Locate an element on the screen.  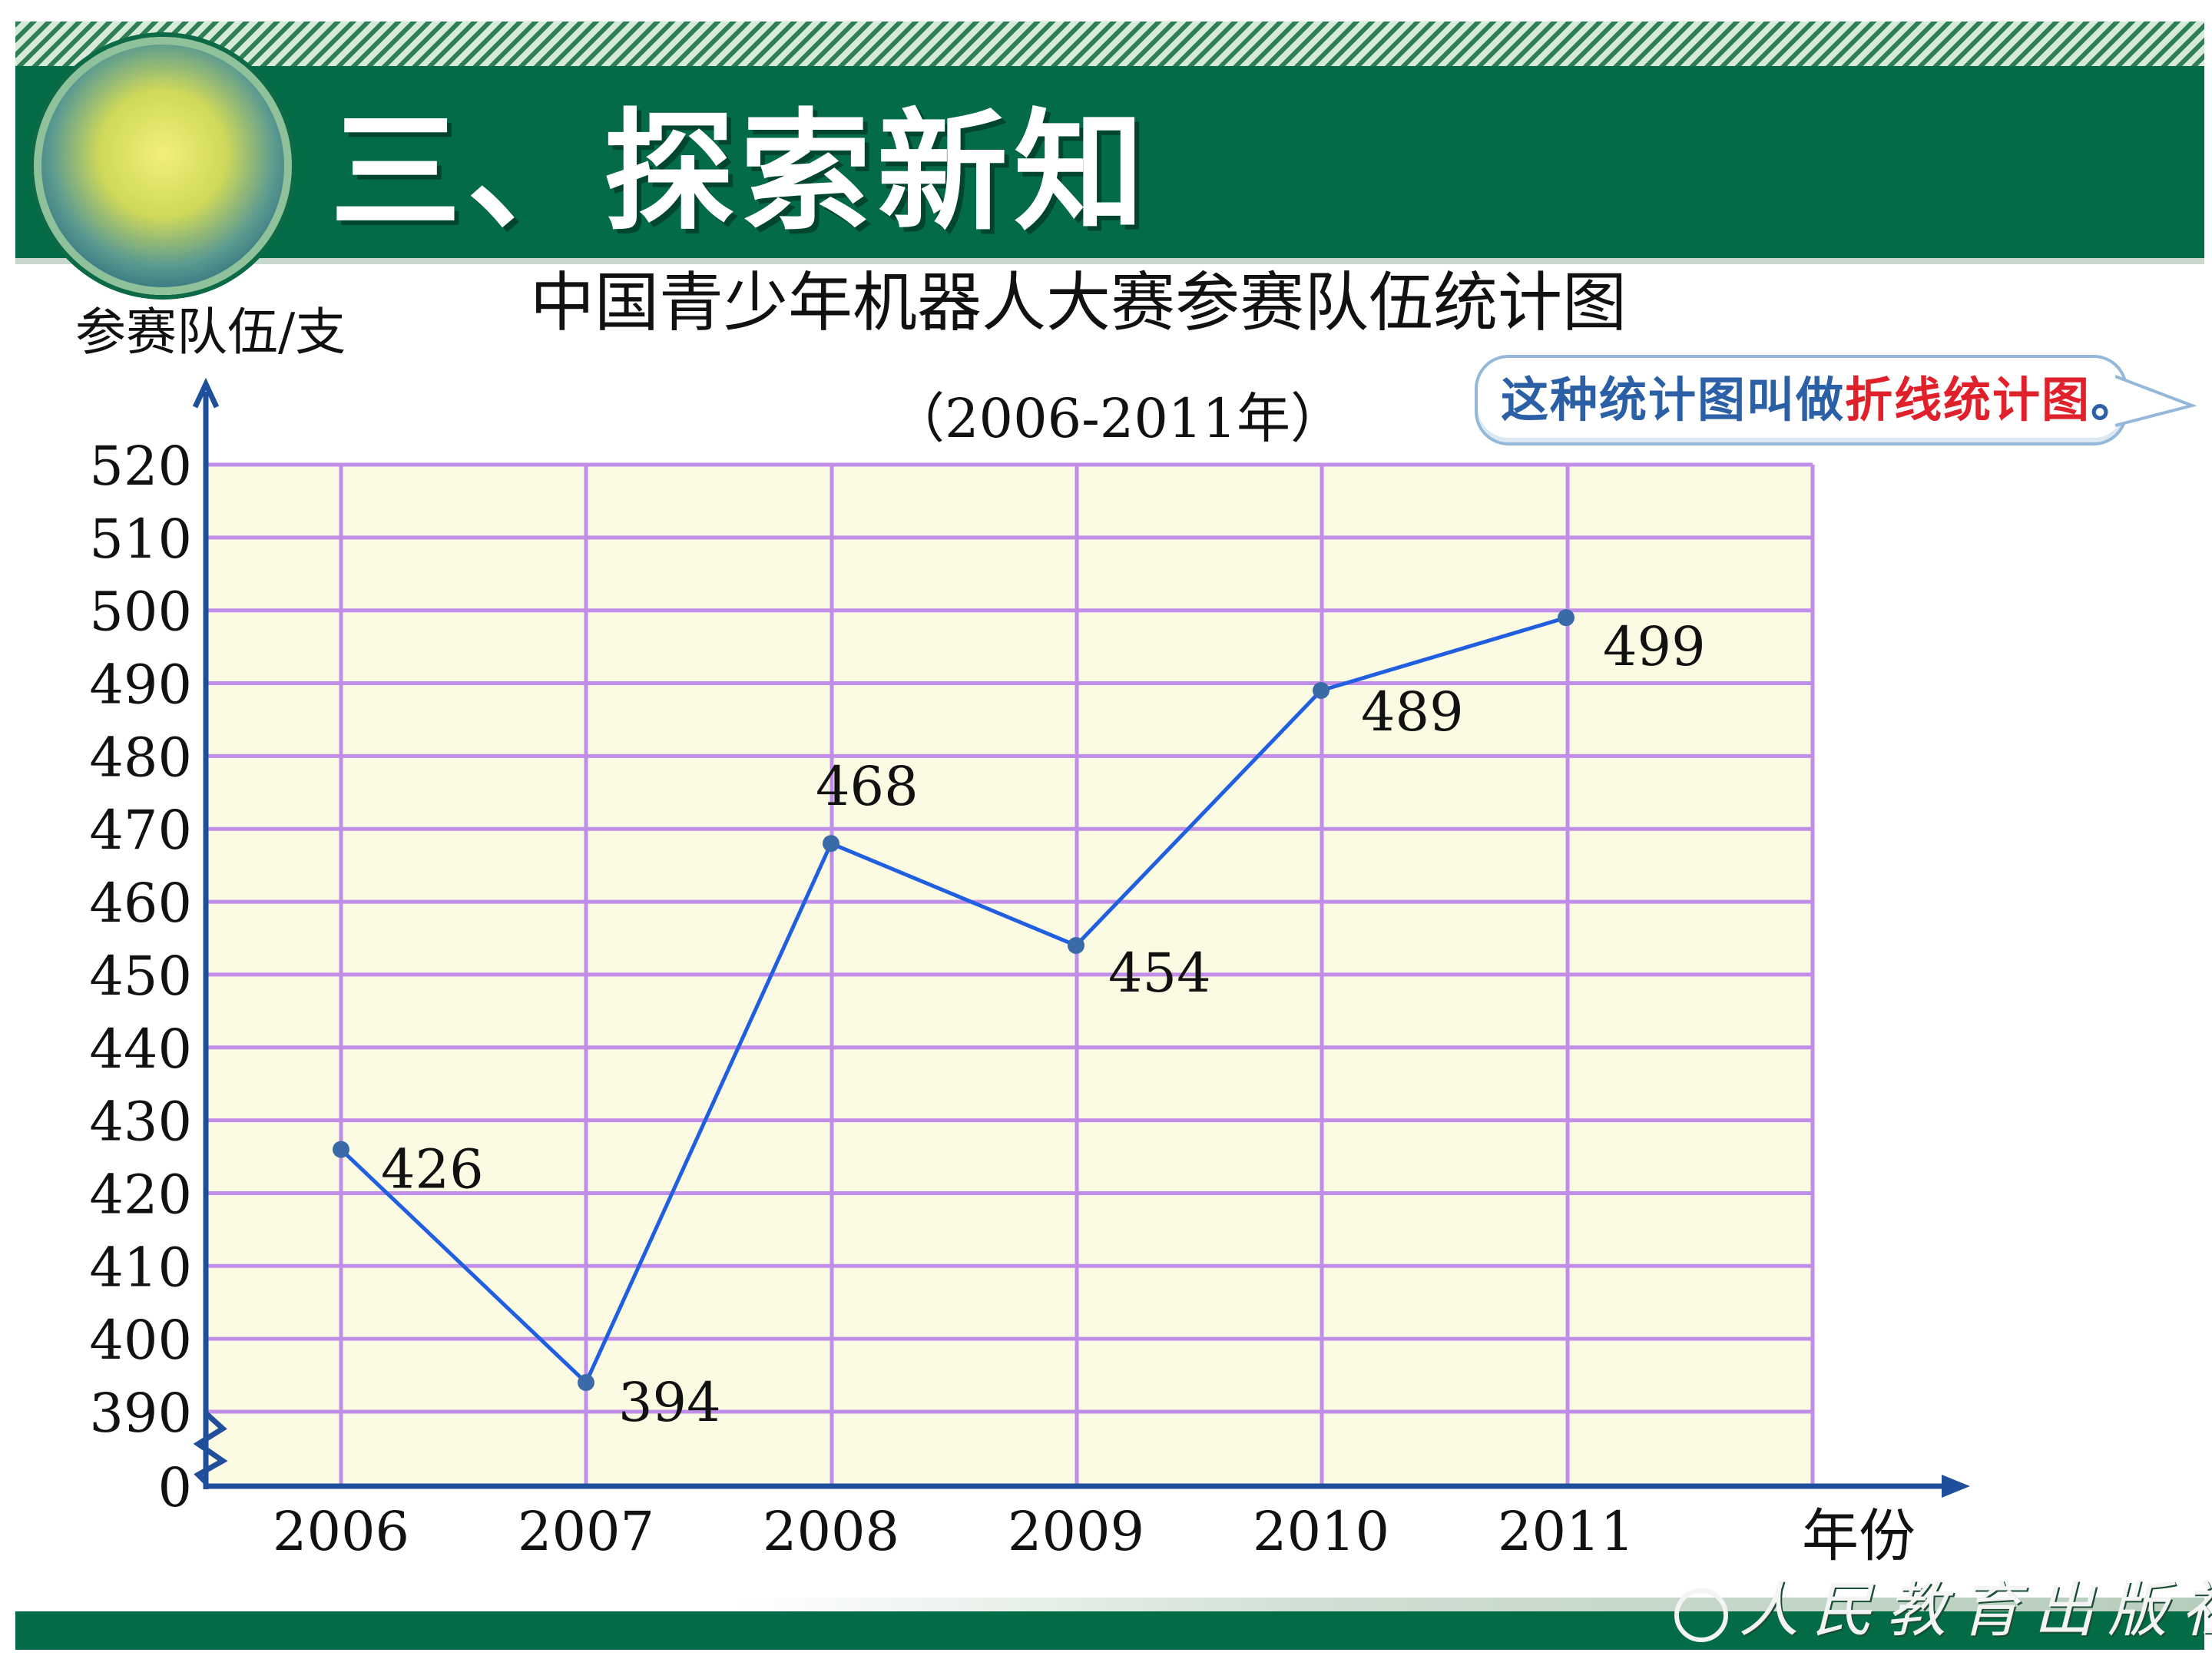
data-label: 454 is located at coordinates (1159, 974).